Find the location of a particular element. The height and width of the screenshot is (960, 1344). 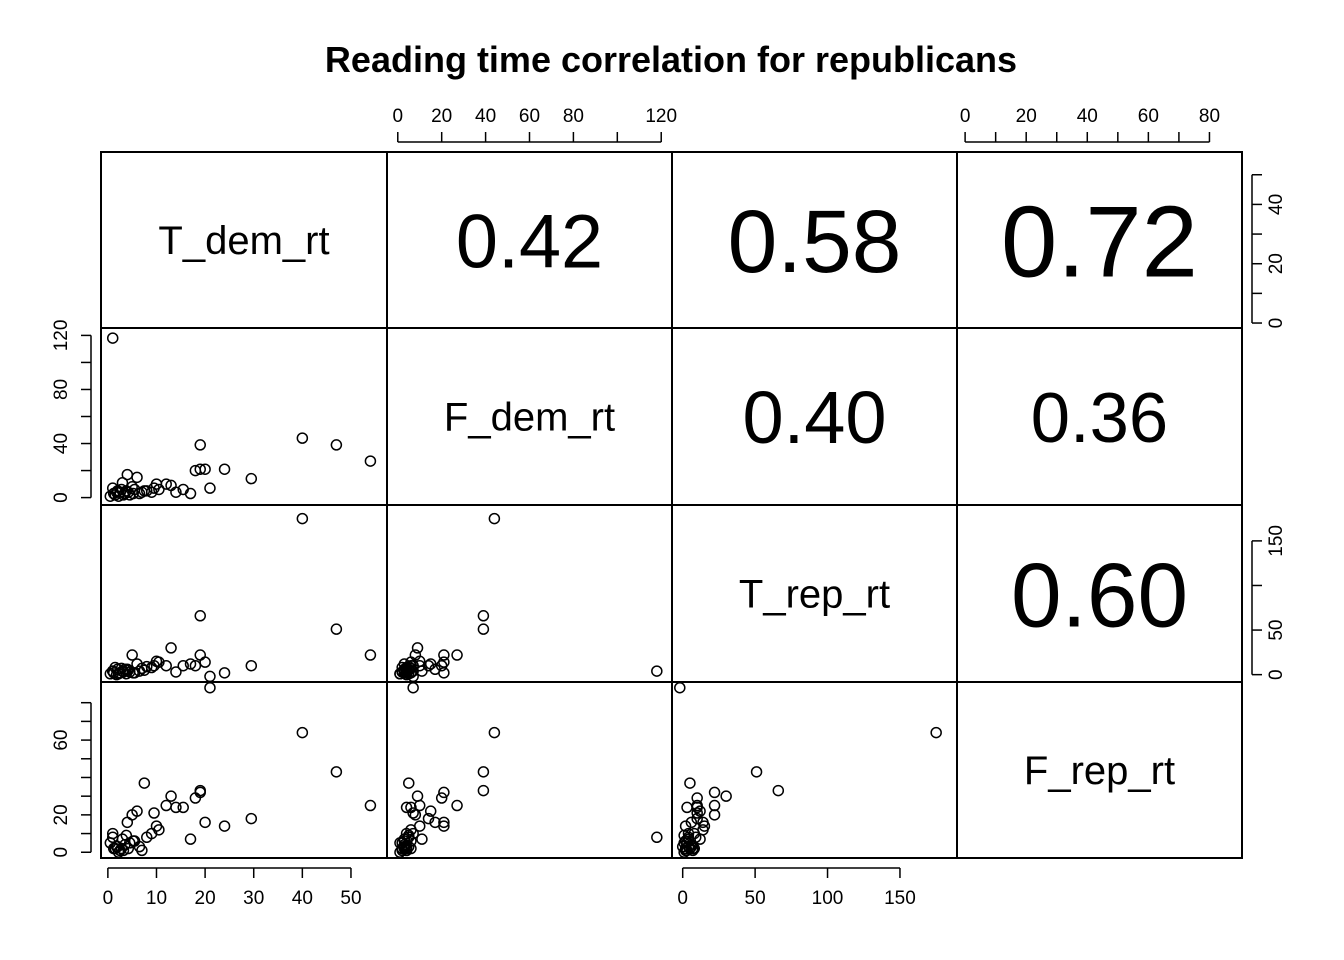

tick-label: 150 is located at coordinates (1276, 541).